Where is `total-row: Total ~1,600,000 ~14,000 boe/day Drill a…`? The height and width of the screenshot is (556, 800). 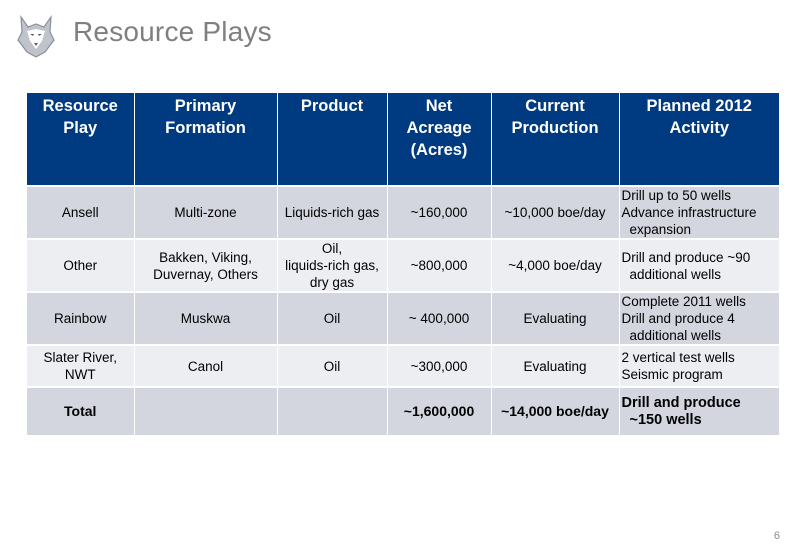
total-row: Total ~1,600,000 ~14,000 boe/day Drill a… is located at coordinates (403, 410).